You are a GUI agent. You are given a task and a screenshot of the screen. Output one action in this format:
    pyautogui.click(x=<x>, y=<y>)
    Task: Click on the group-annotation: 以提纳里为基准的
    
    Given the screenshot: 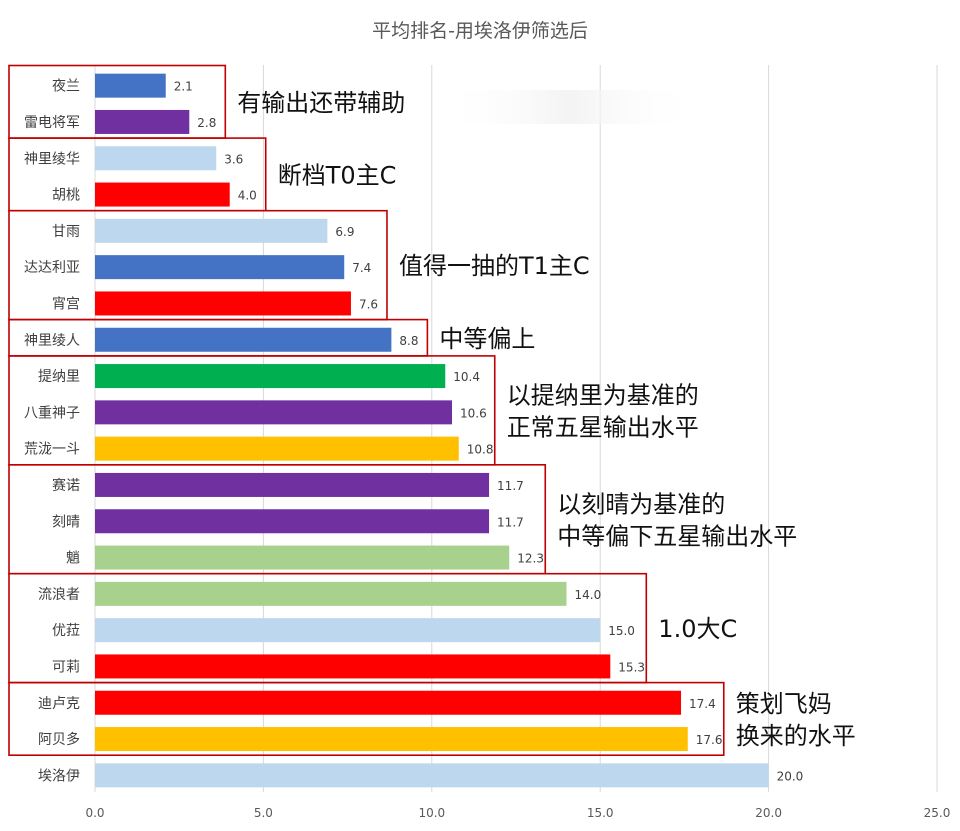 What is the action you would take?
    pyautogui.click(x=603, y=395)
    